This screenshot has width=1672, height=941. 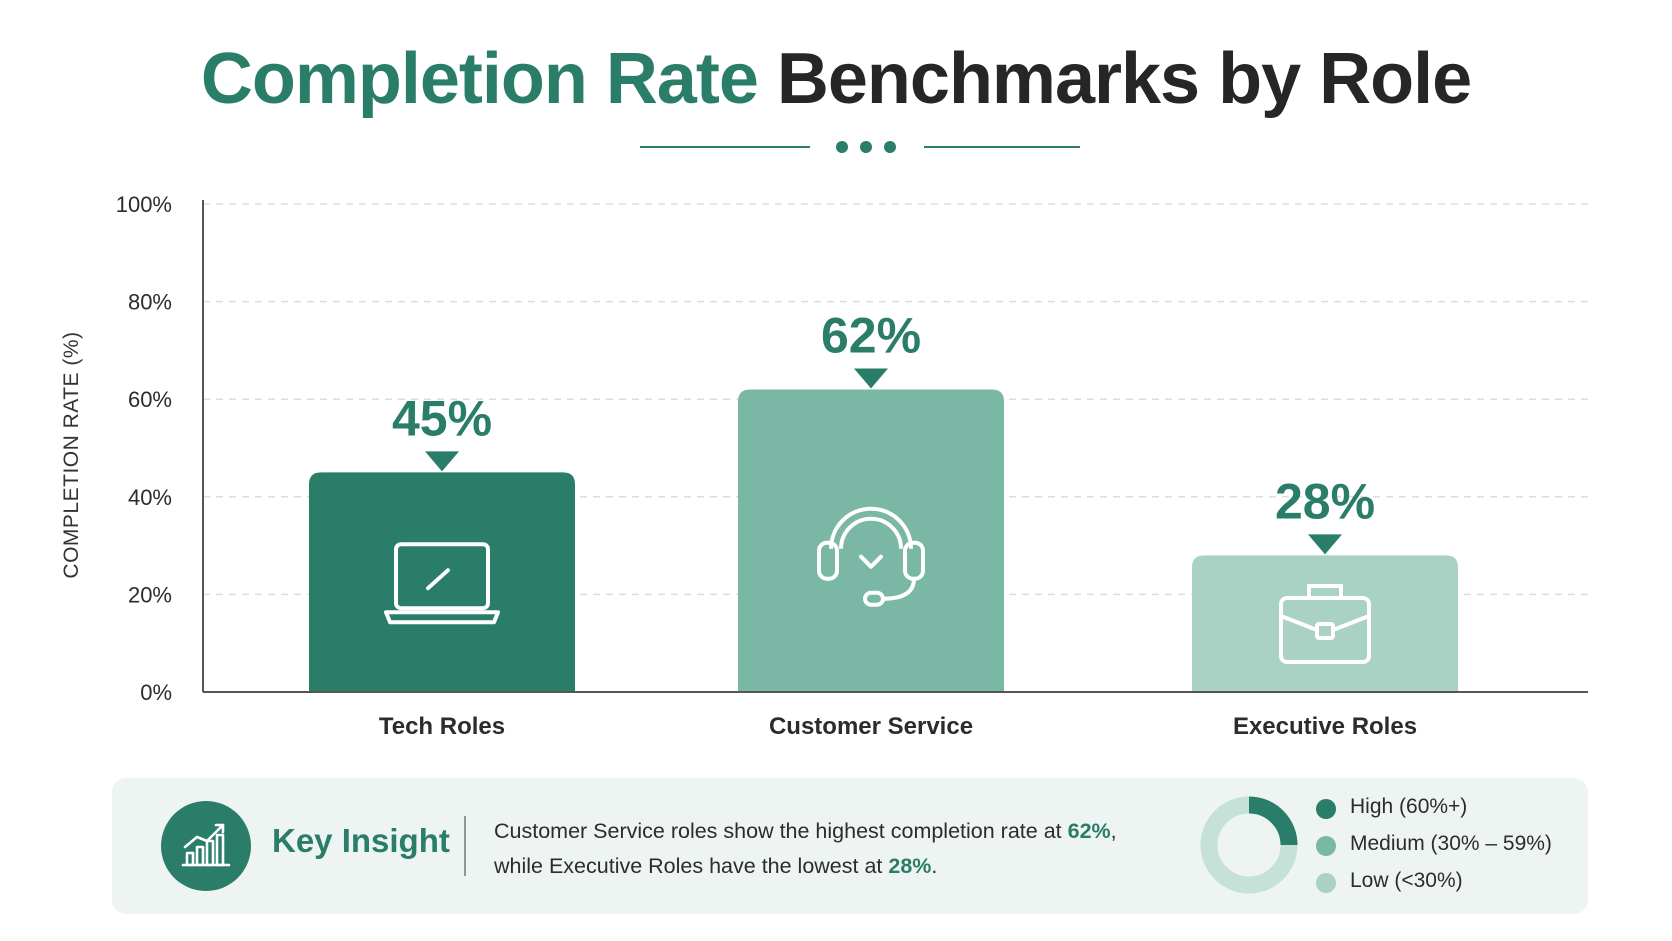 What do you see at coordinates (871, 726) in the screenshot?
I see `x-tick-label: Customer Service` at bounding box center [871, 726].